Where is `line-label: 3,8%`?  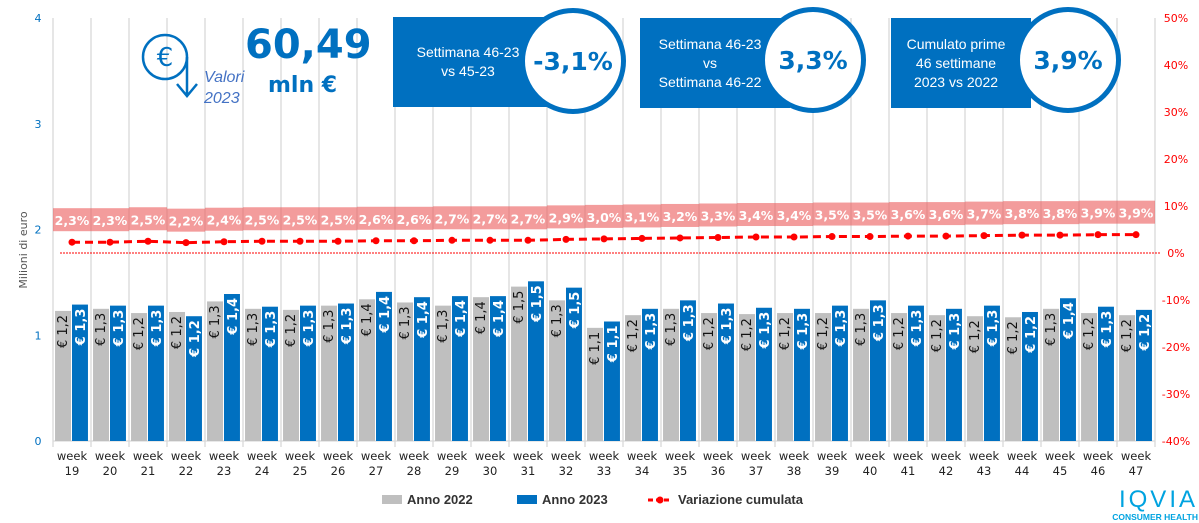 line-label: 3,8% is located at coordinates (1022, 213).